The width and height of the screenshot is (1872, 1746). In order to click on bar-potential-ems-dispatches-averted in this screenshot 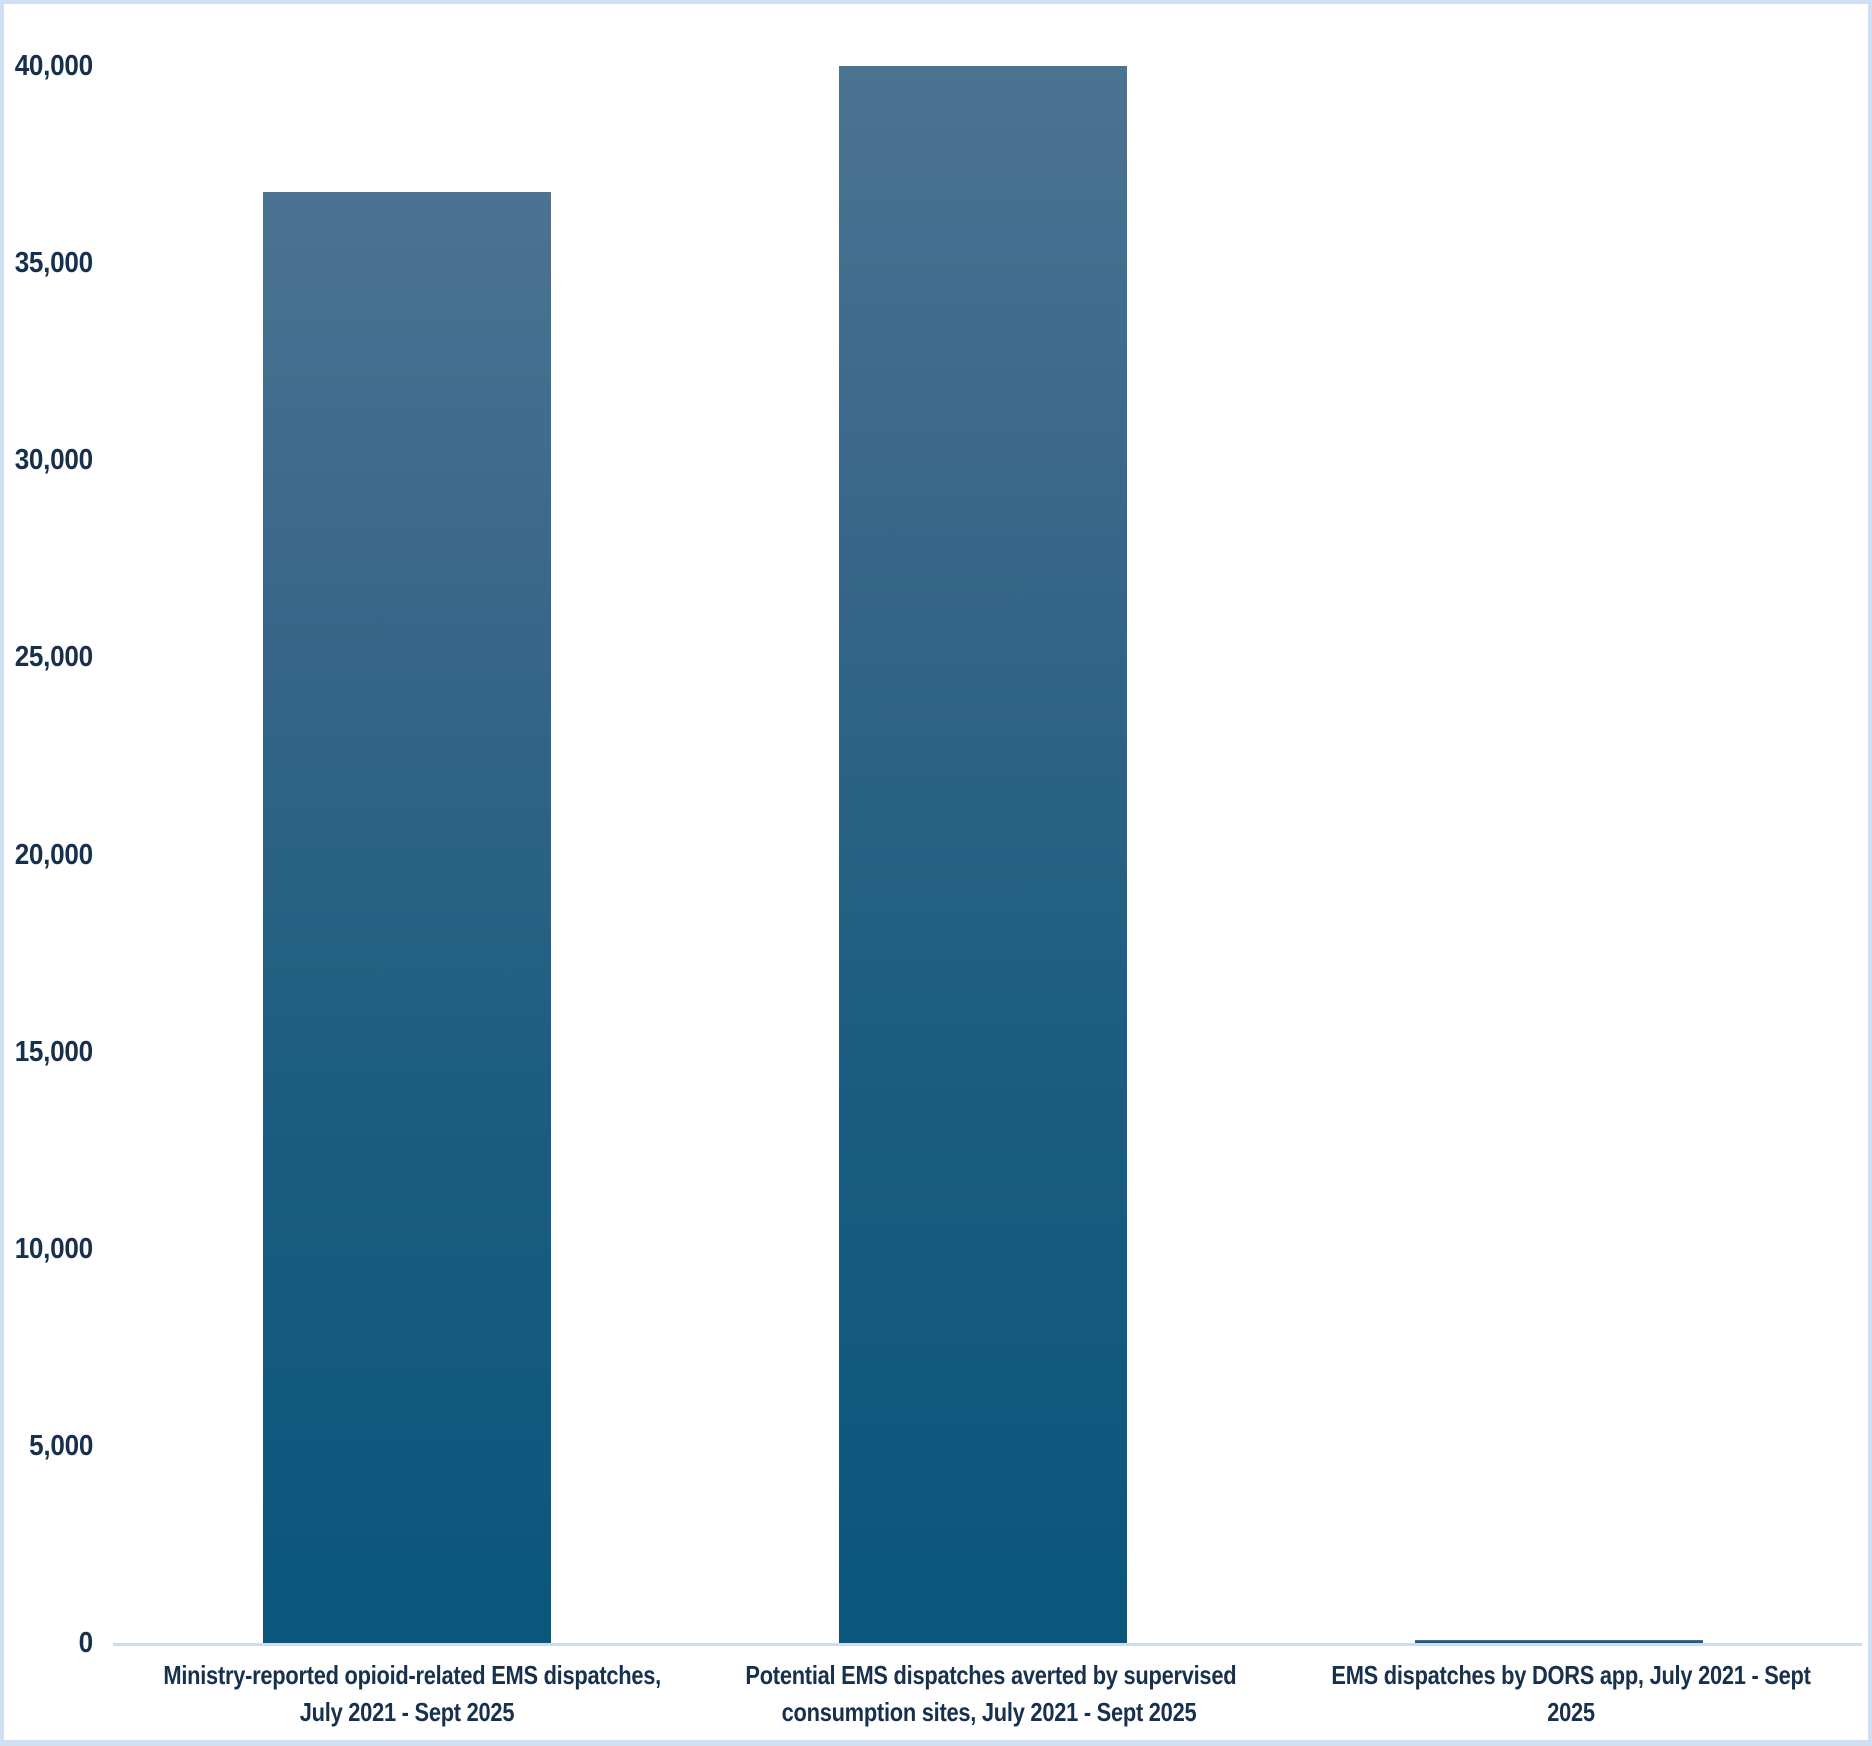, I will do `click(983, 854)`.